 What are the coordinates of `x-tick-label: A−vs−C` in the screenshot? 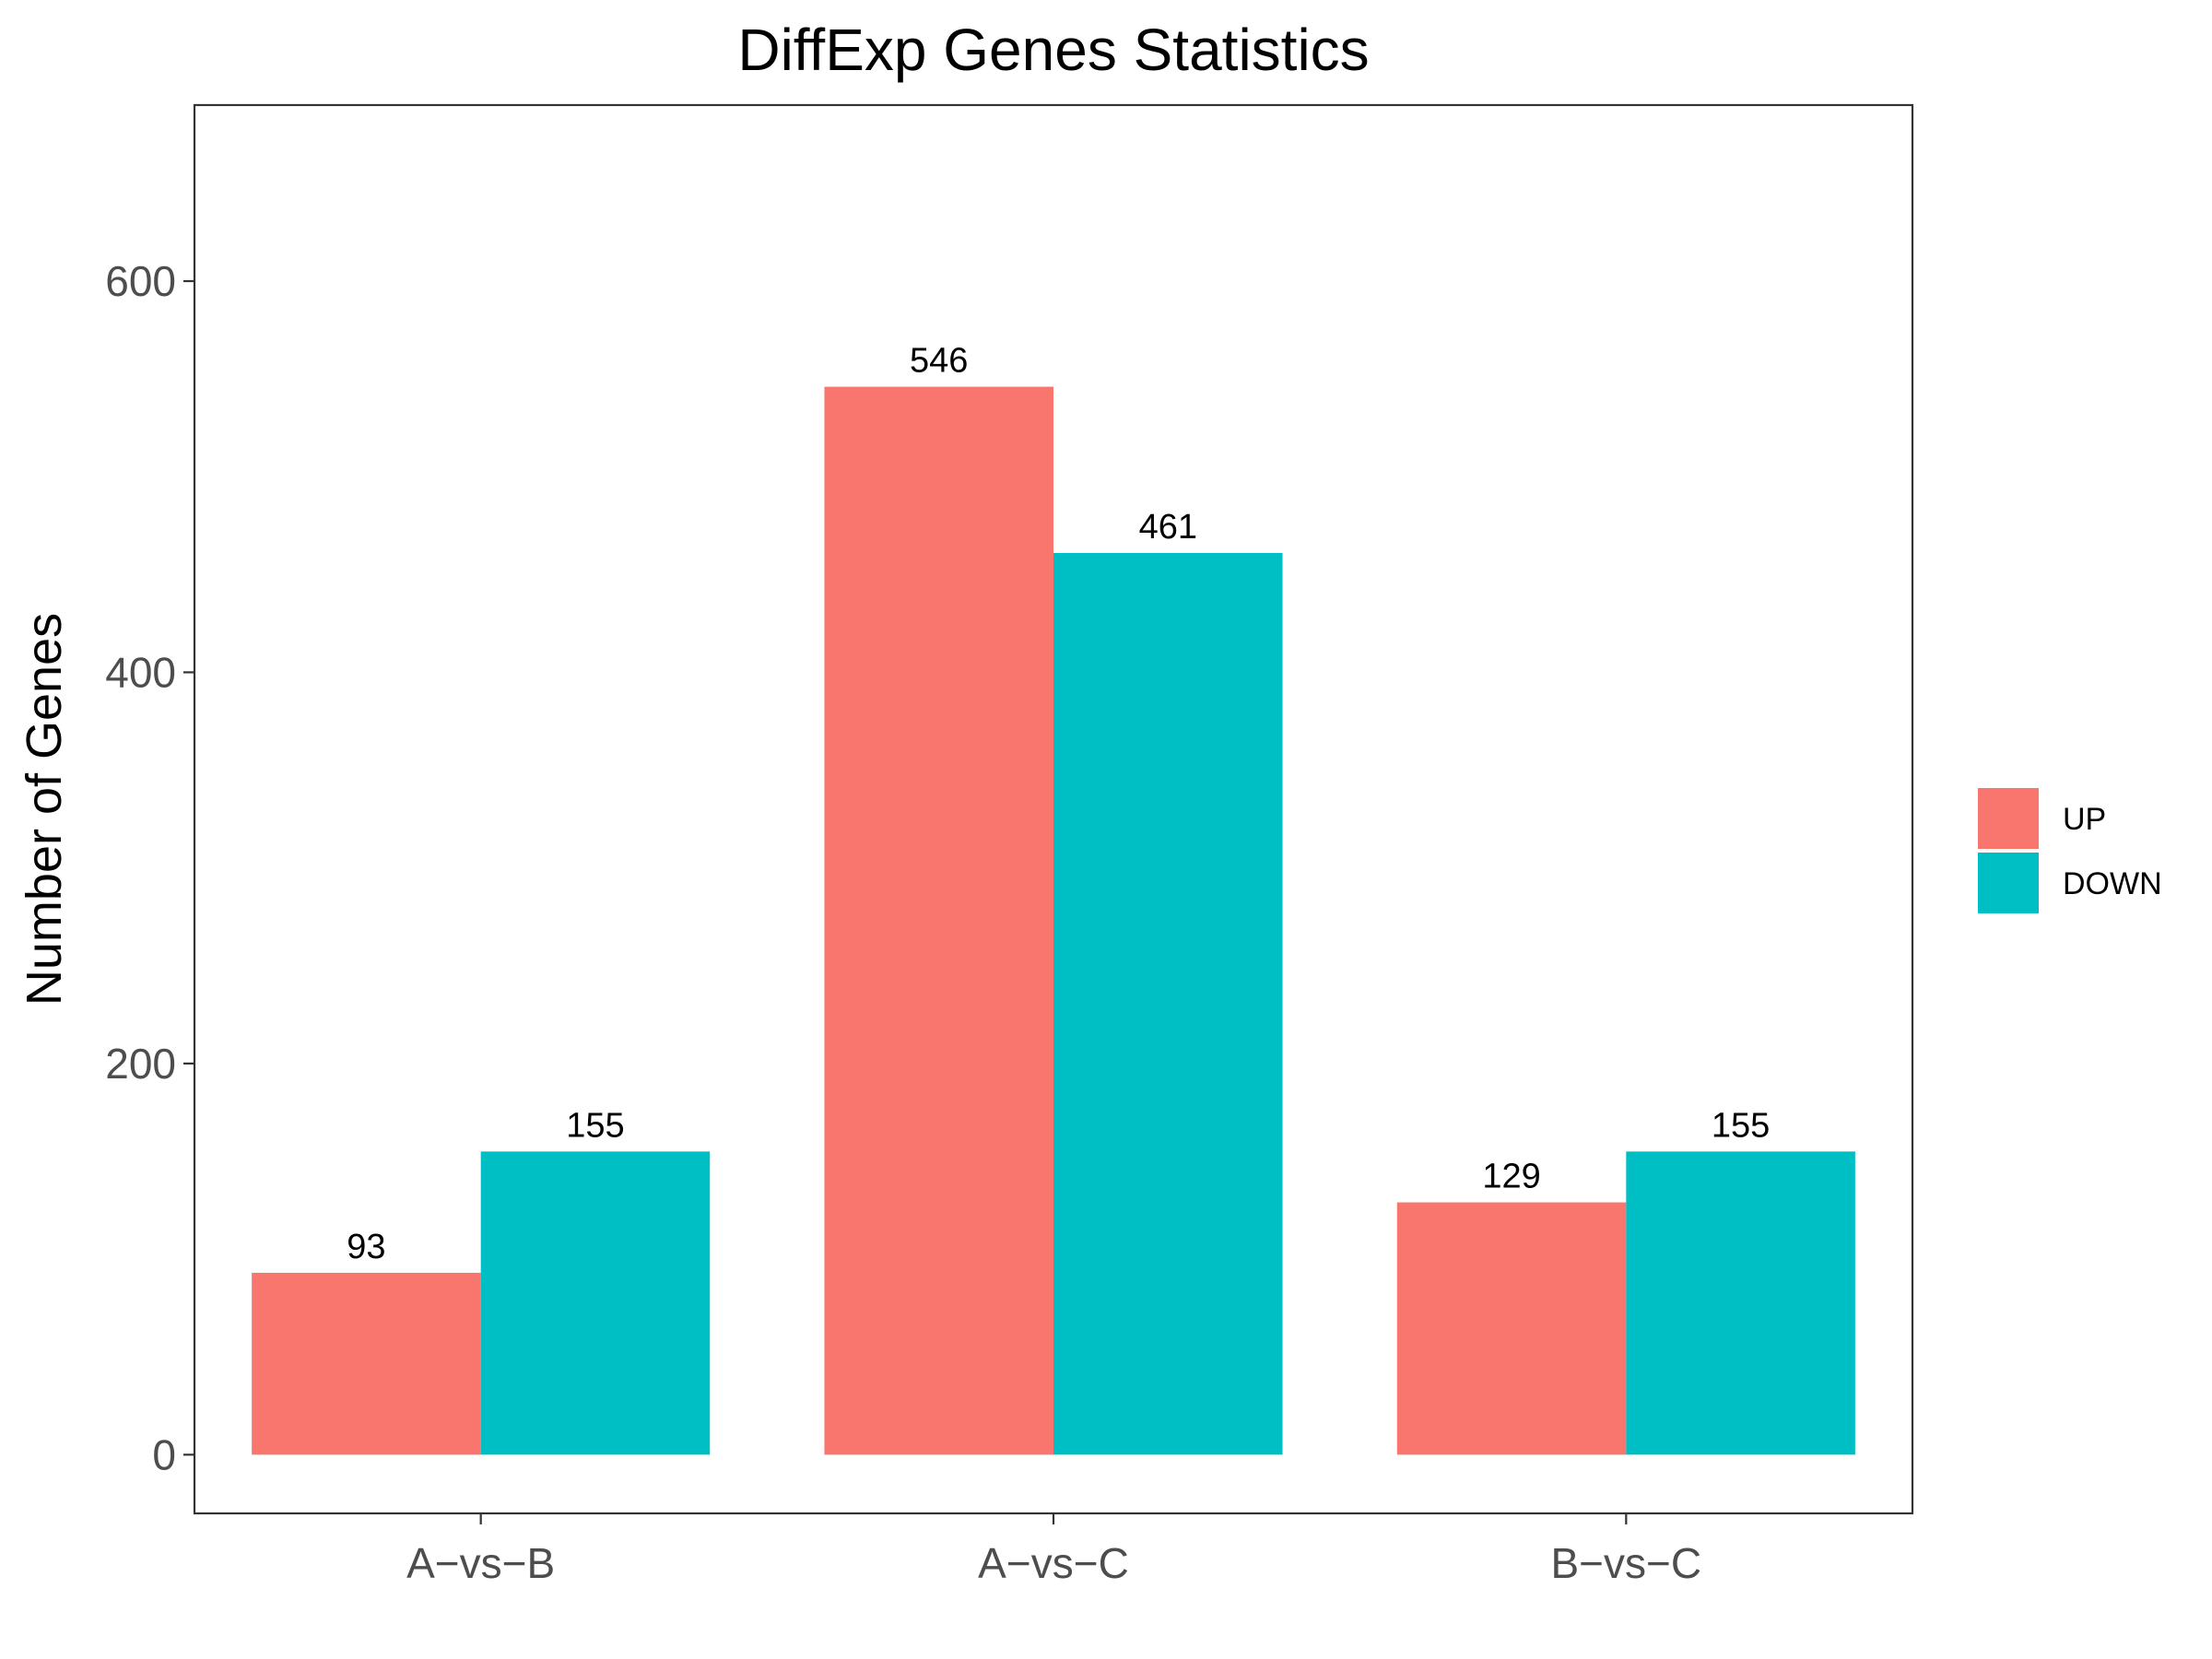 It's located at (1053, 1563).